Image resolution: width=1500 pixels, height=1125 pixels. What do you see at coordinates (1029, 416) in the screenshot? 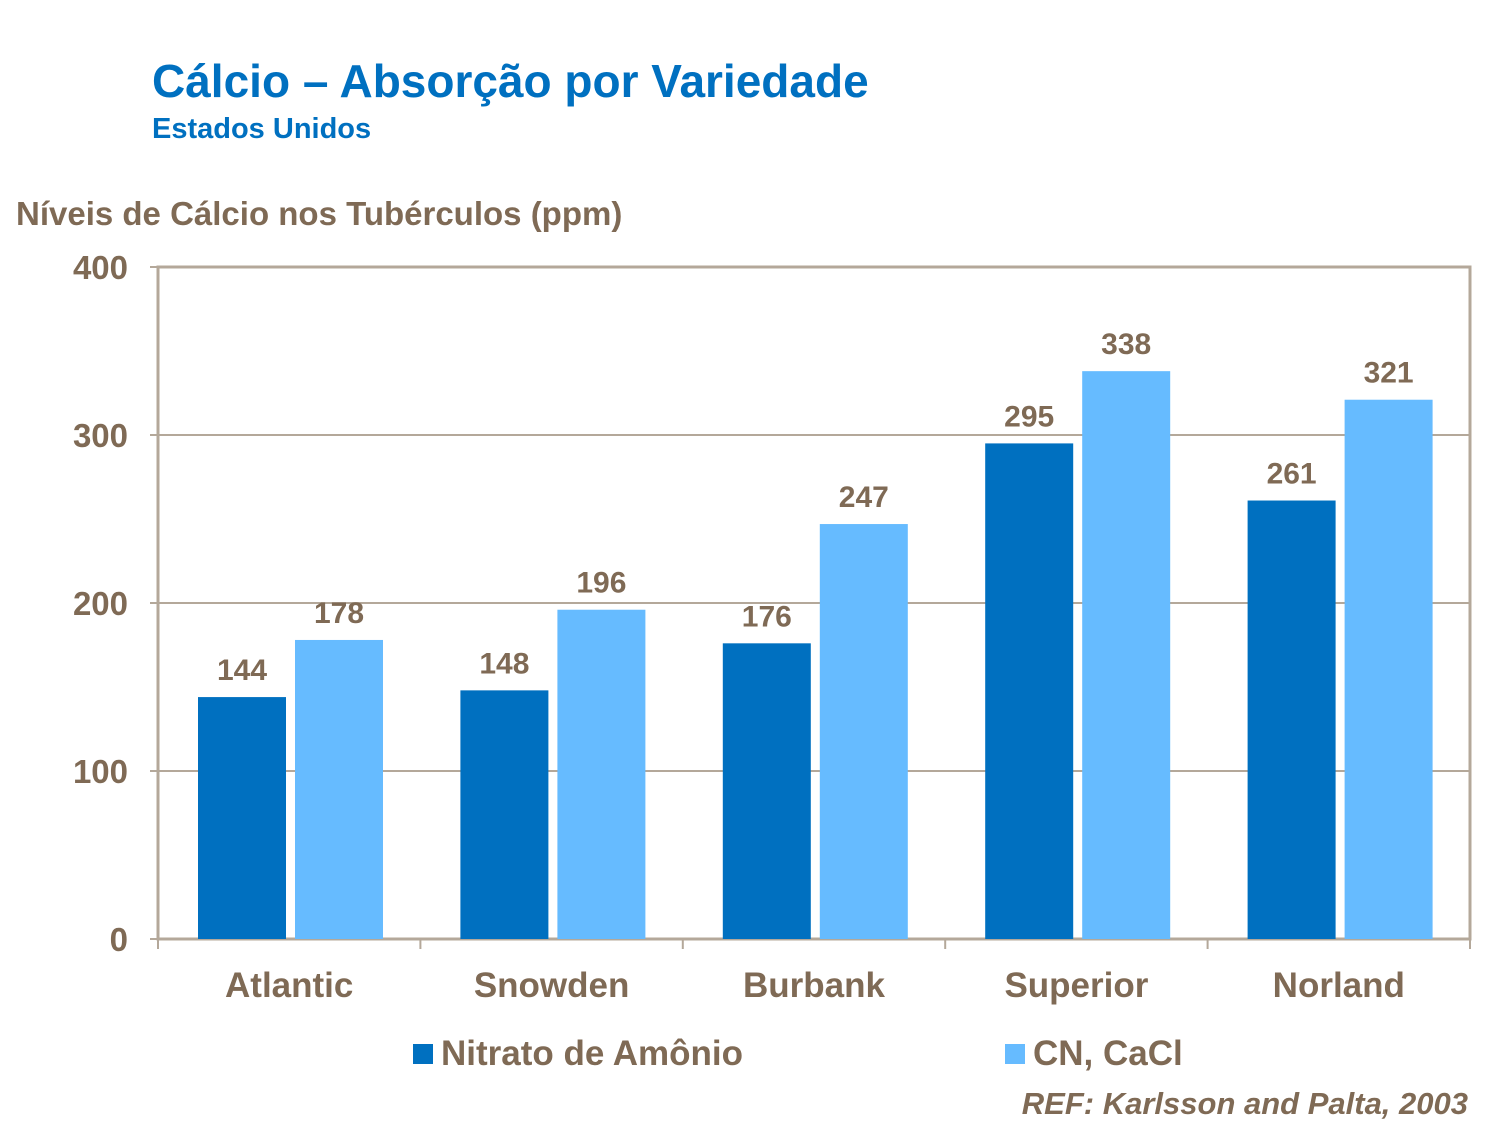
I see `data-label: 295` at bounding box center [1029, 416].